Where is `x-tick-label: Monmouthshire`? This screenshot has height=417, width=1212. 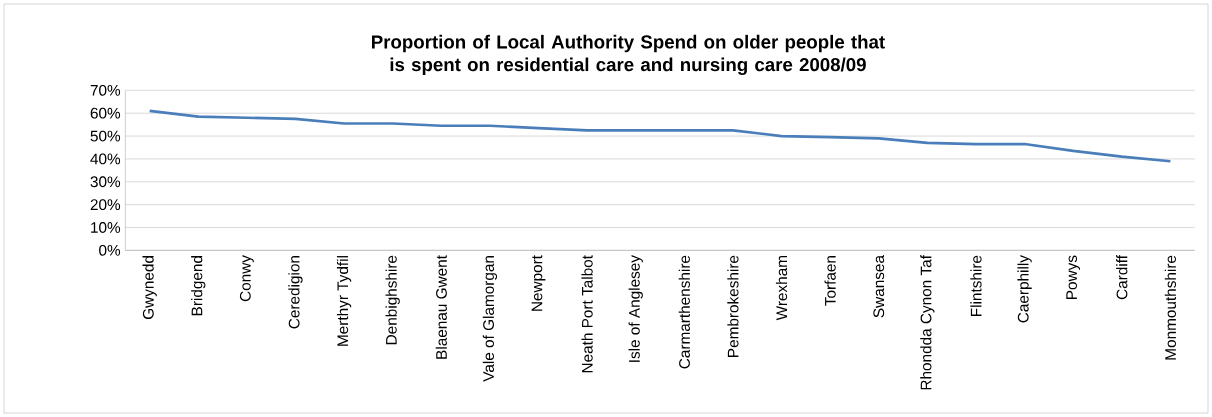 x-tick-label: Monmouthshire is located at coordinates (1170, 307).